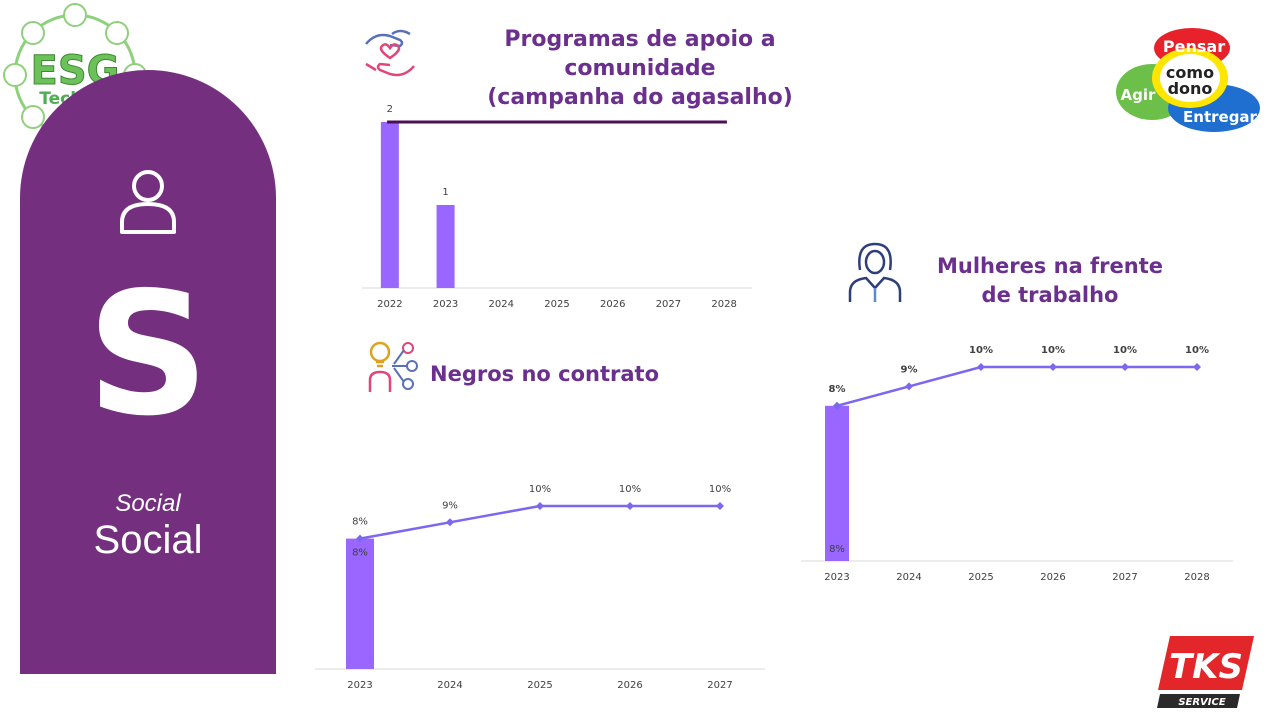  What do you see at coordinates (75, 15) in the screenshot?
I see `leaf-icon` at bounding box center [75, 15].